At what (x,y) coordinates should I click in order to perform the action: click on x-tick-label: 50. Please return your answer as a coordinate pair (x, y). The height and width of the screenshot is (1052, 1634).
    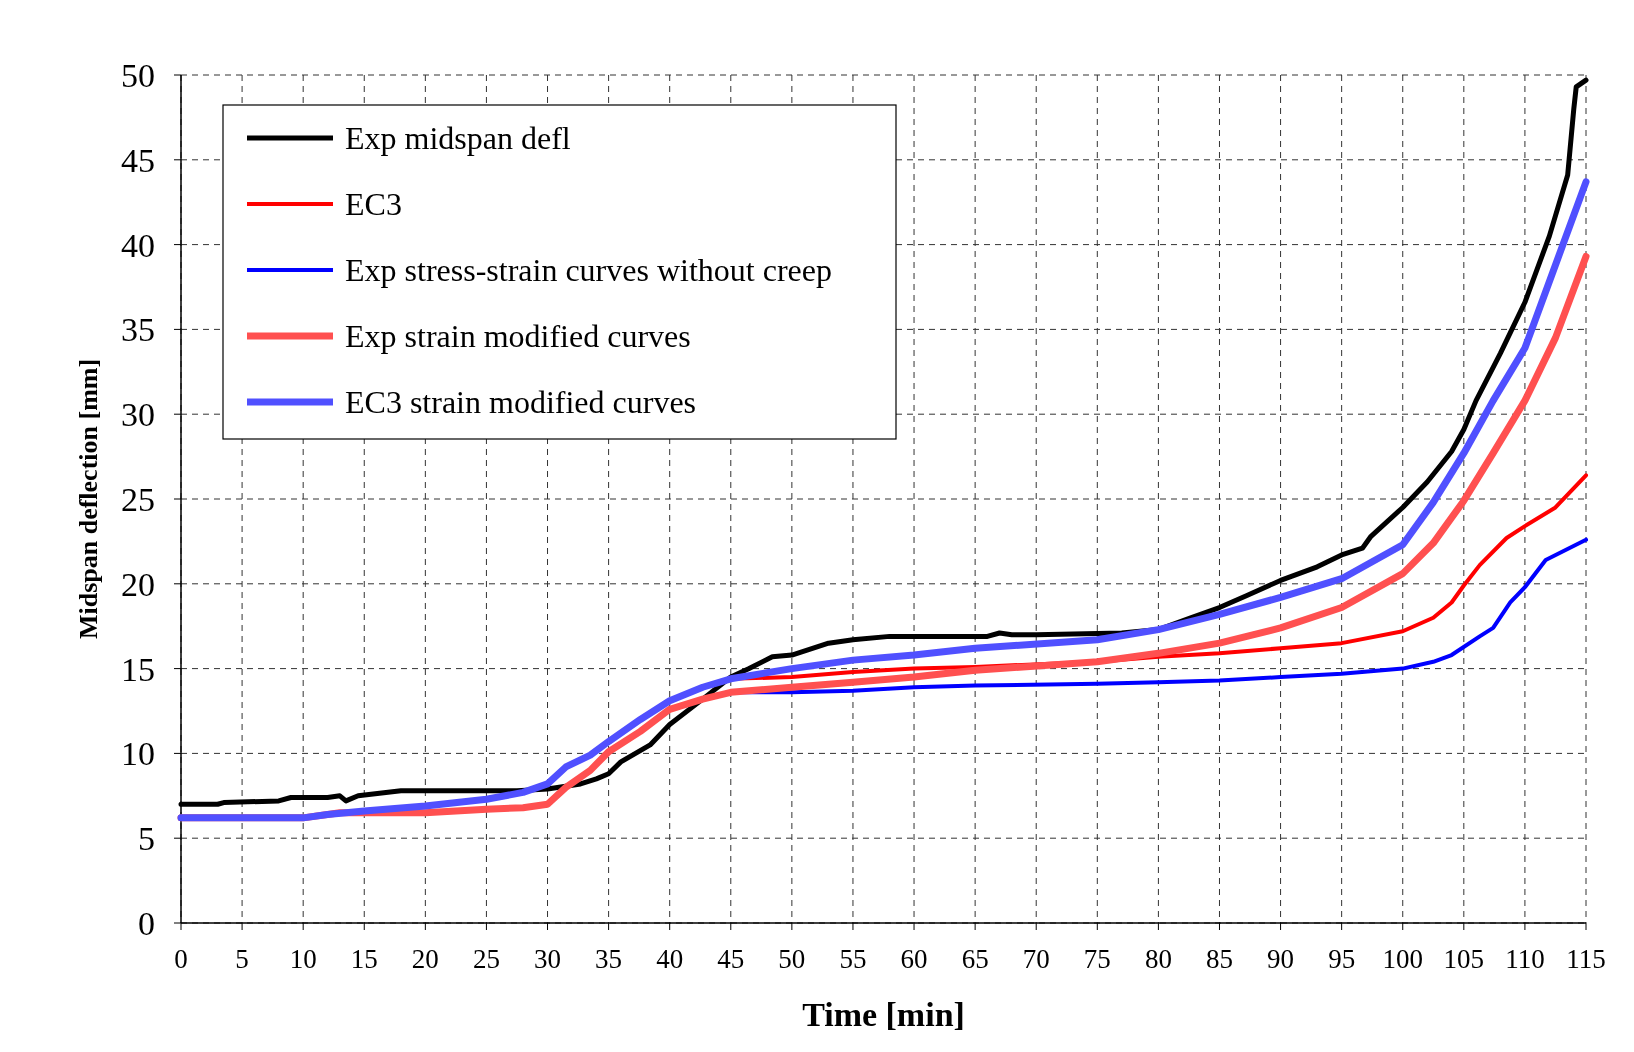
    Looking at the image, I should click on (792, 959).